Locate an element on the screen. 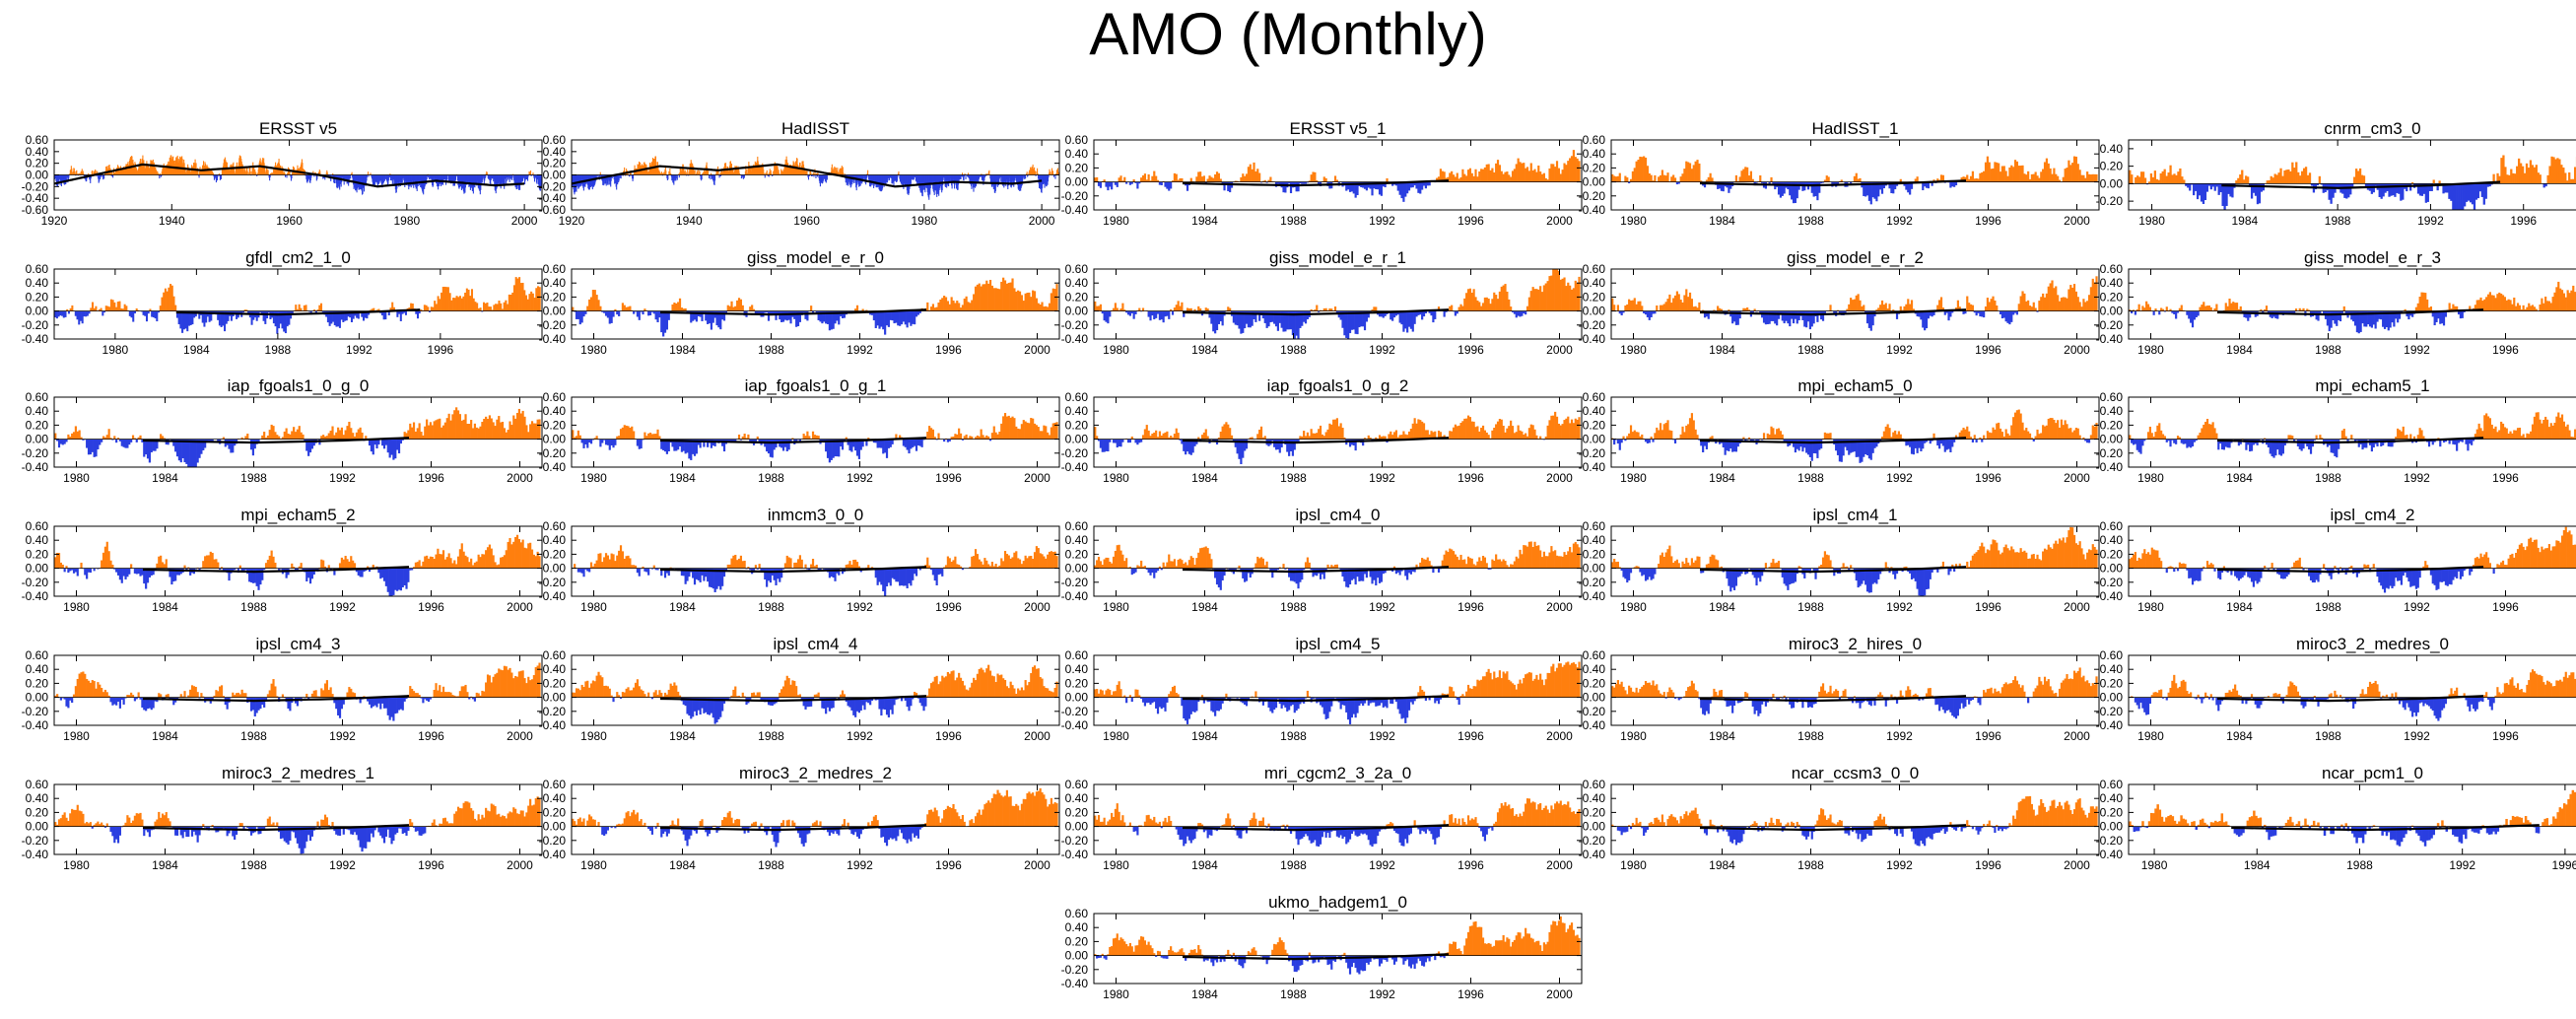  x-tick-label: 1980 is located at coordinates (115, 350).